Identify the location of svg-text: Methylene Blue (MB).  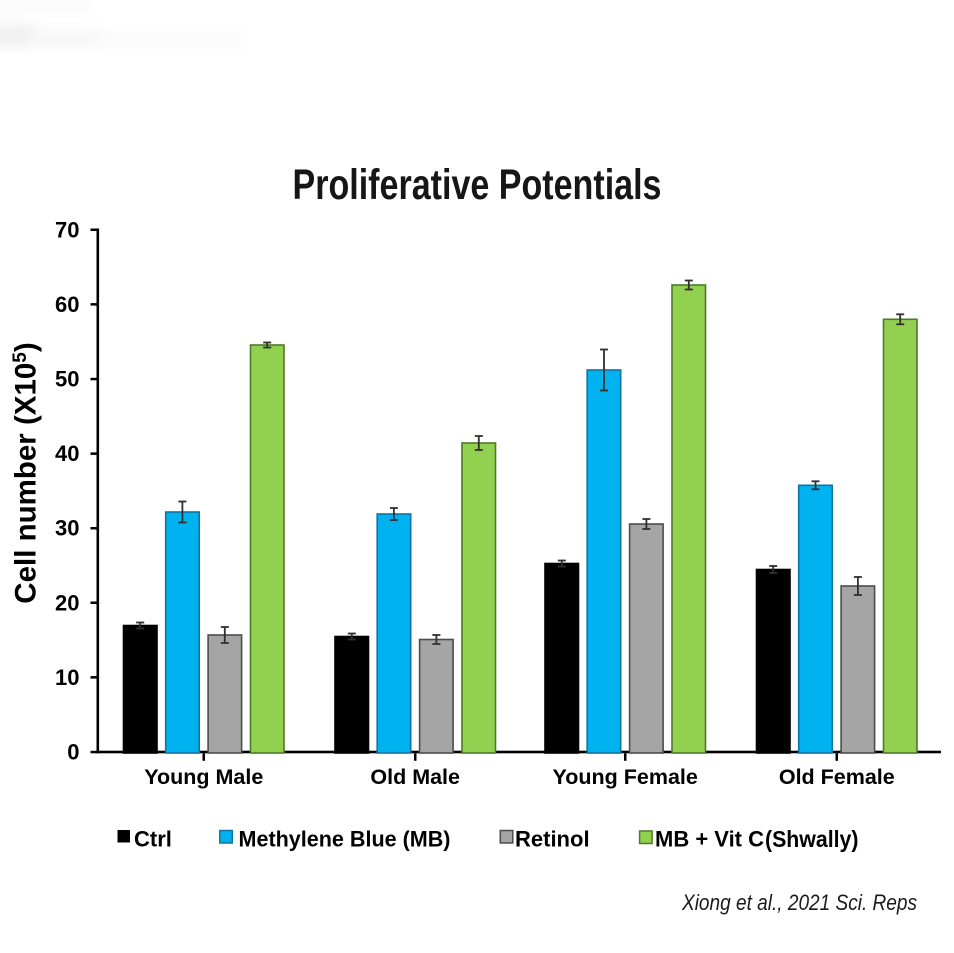
(345, 839).